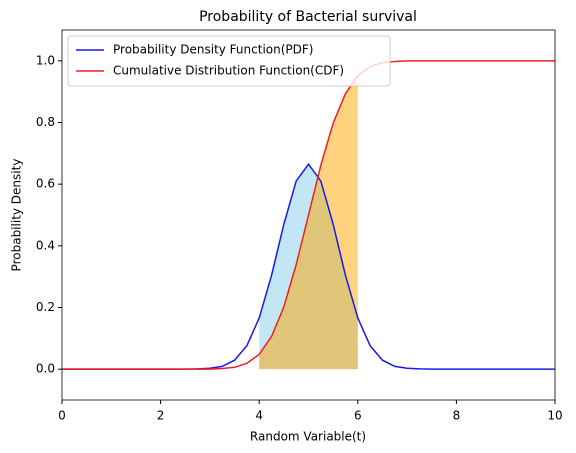  What do you see at coordinates (45, 60) in the screenshot?
I see `y-tick-label: 1.0` at bounding box center [45, 60].